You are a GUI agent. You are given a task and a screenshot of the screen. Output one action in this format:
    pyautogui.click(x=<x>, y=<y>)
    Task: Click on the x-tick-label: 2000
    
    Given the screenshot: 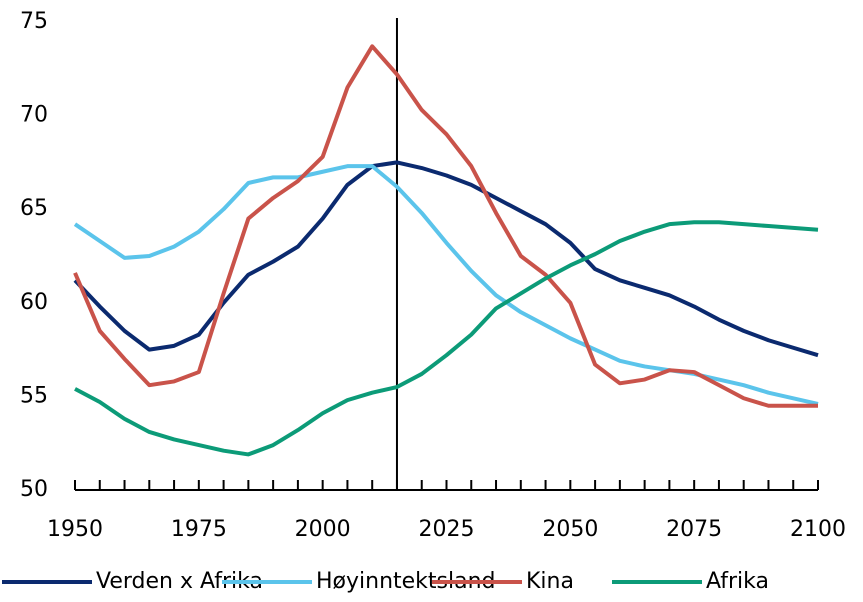 What is the action you would take?
    pyautogui.click(x=323, y=529)
    